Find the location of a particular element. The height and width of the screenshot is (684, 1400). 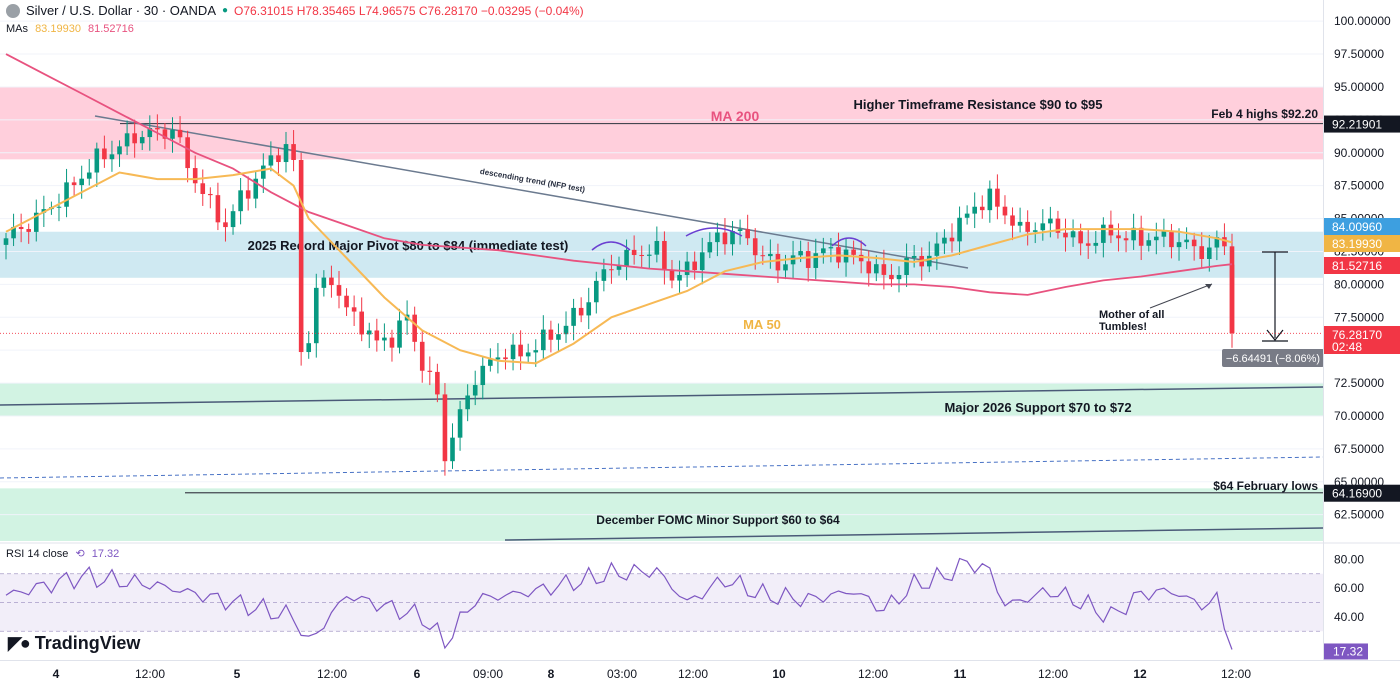

tumble-arrow-head is located at coordinates (1208, 286).